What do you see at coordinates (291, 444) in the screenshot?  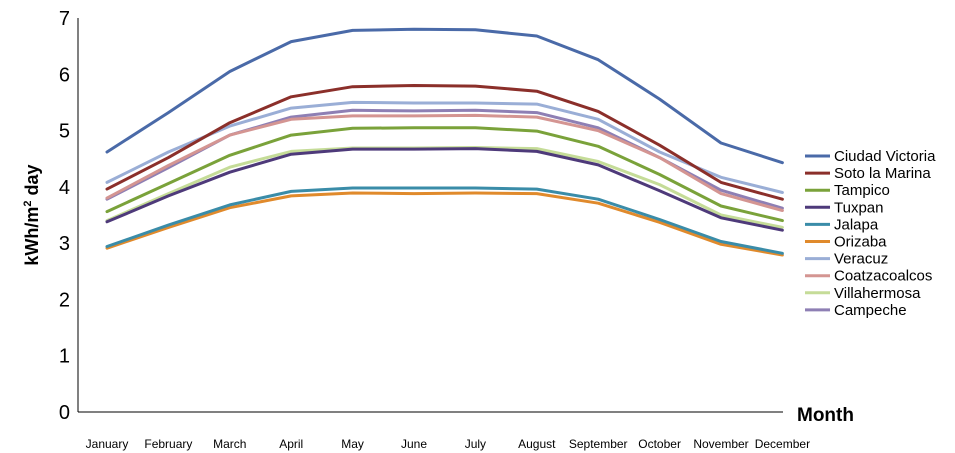 I see `x-tick-label: April` at bounding box center [291, 444].